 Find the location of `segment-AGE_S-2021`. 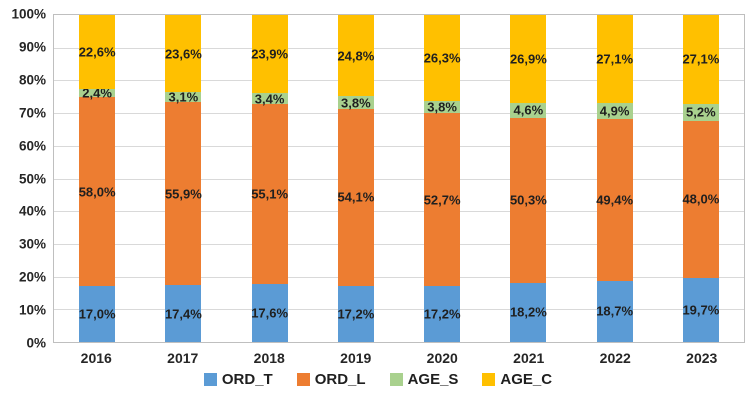

segment-AGE_S-2021 is located at coordinates (528, 110).